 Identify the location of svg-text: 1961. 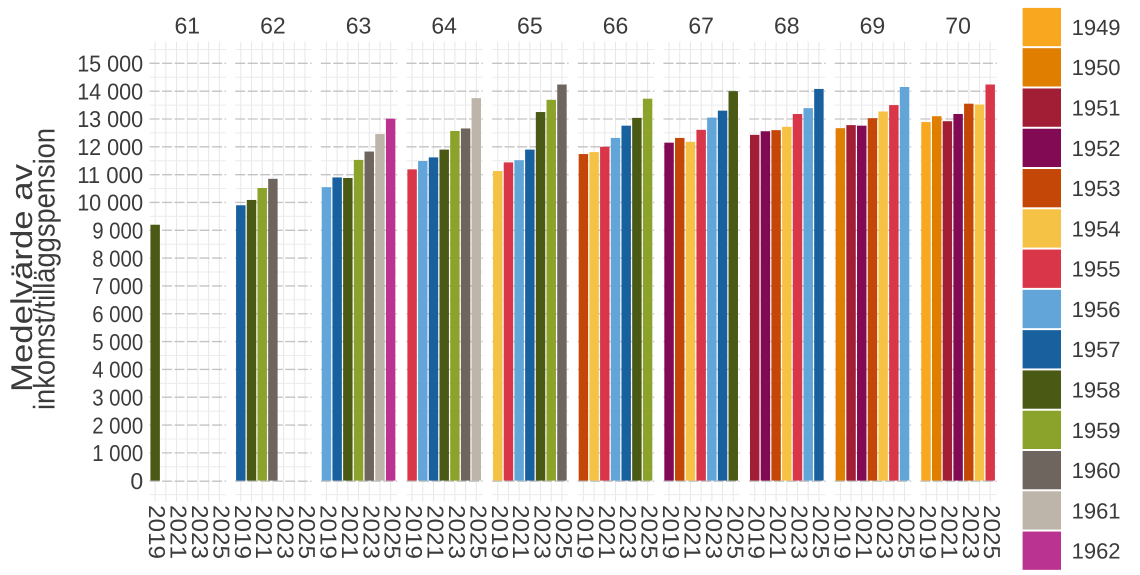
(1096, 510).